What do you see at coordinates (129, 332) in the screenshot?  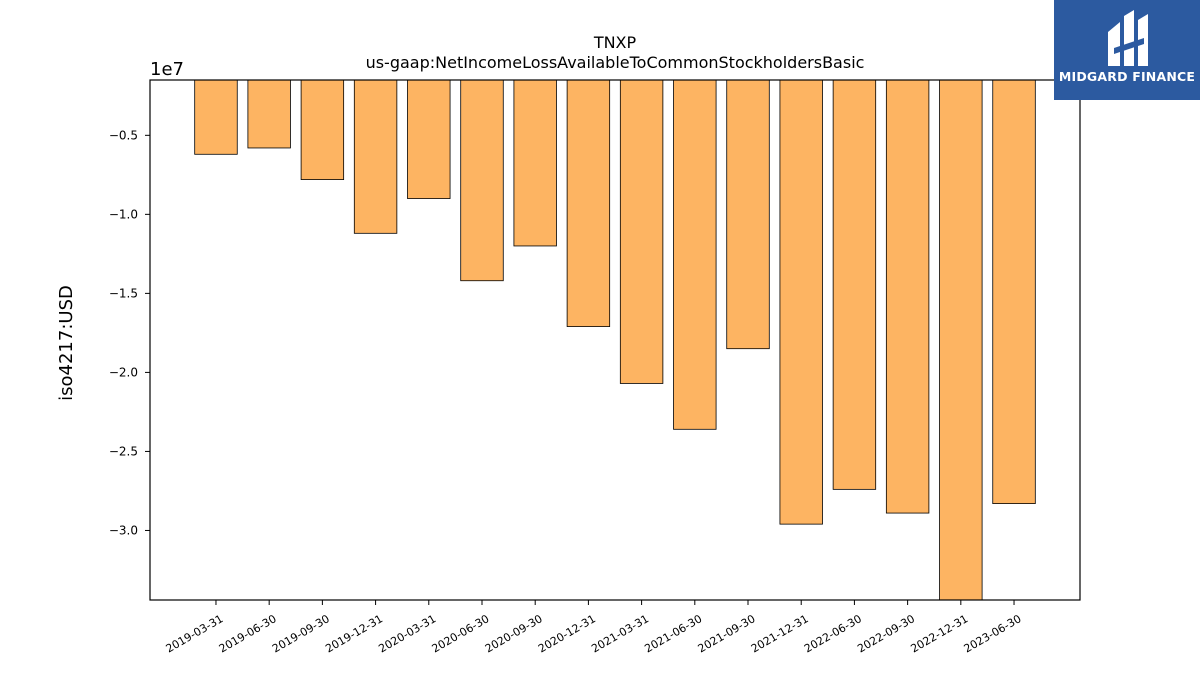 I see `y-axis-ticks: −0.5 −1.0 −1.5 −2.0 −2.5 −3.0` at bounding box center [129, 332].